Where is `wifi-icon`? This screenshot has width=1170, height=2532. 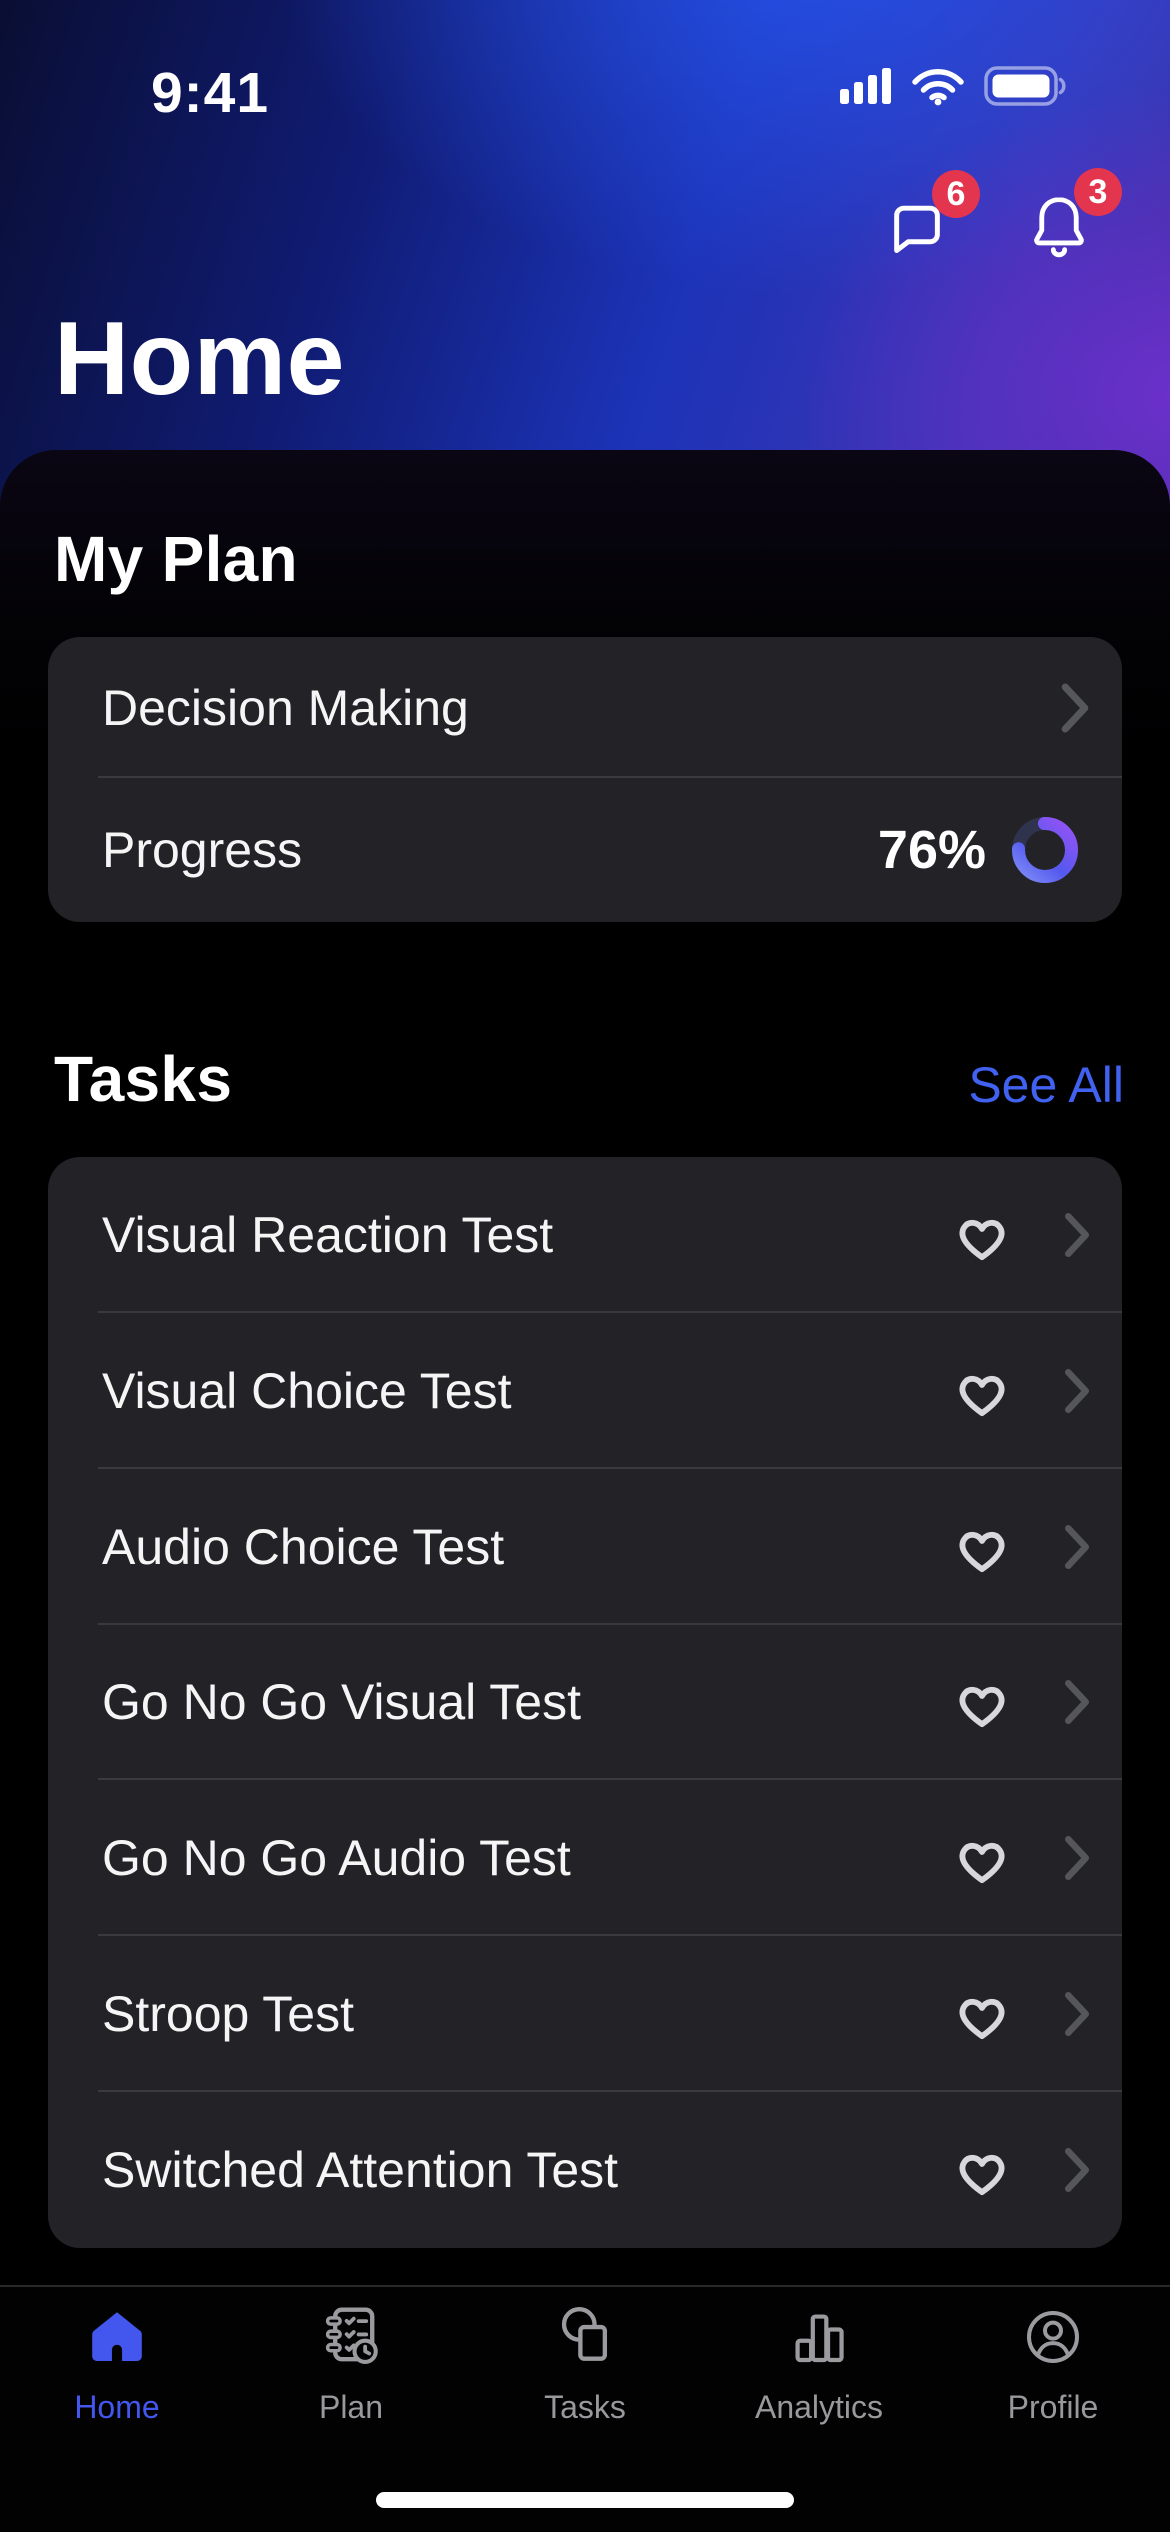 wifi-icon is located at coordinates (938, 86).